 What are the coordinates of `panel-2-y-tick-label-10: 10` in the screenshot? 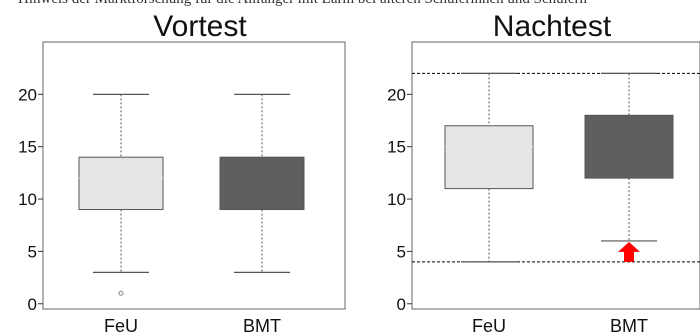 It's located at (396, 199).